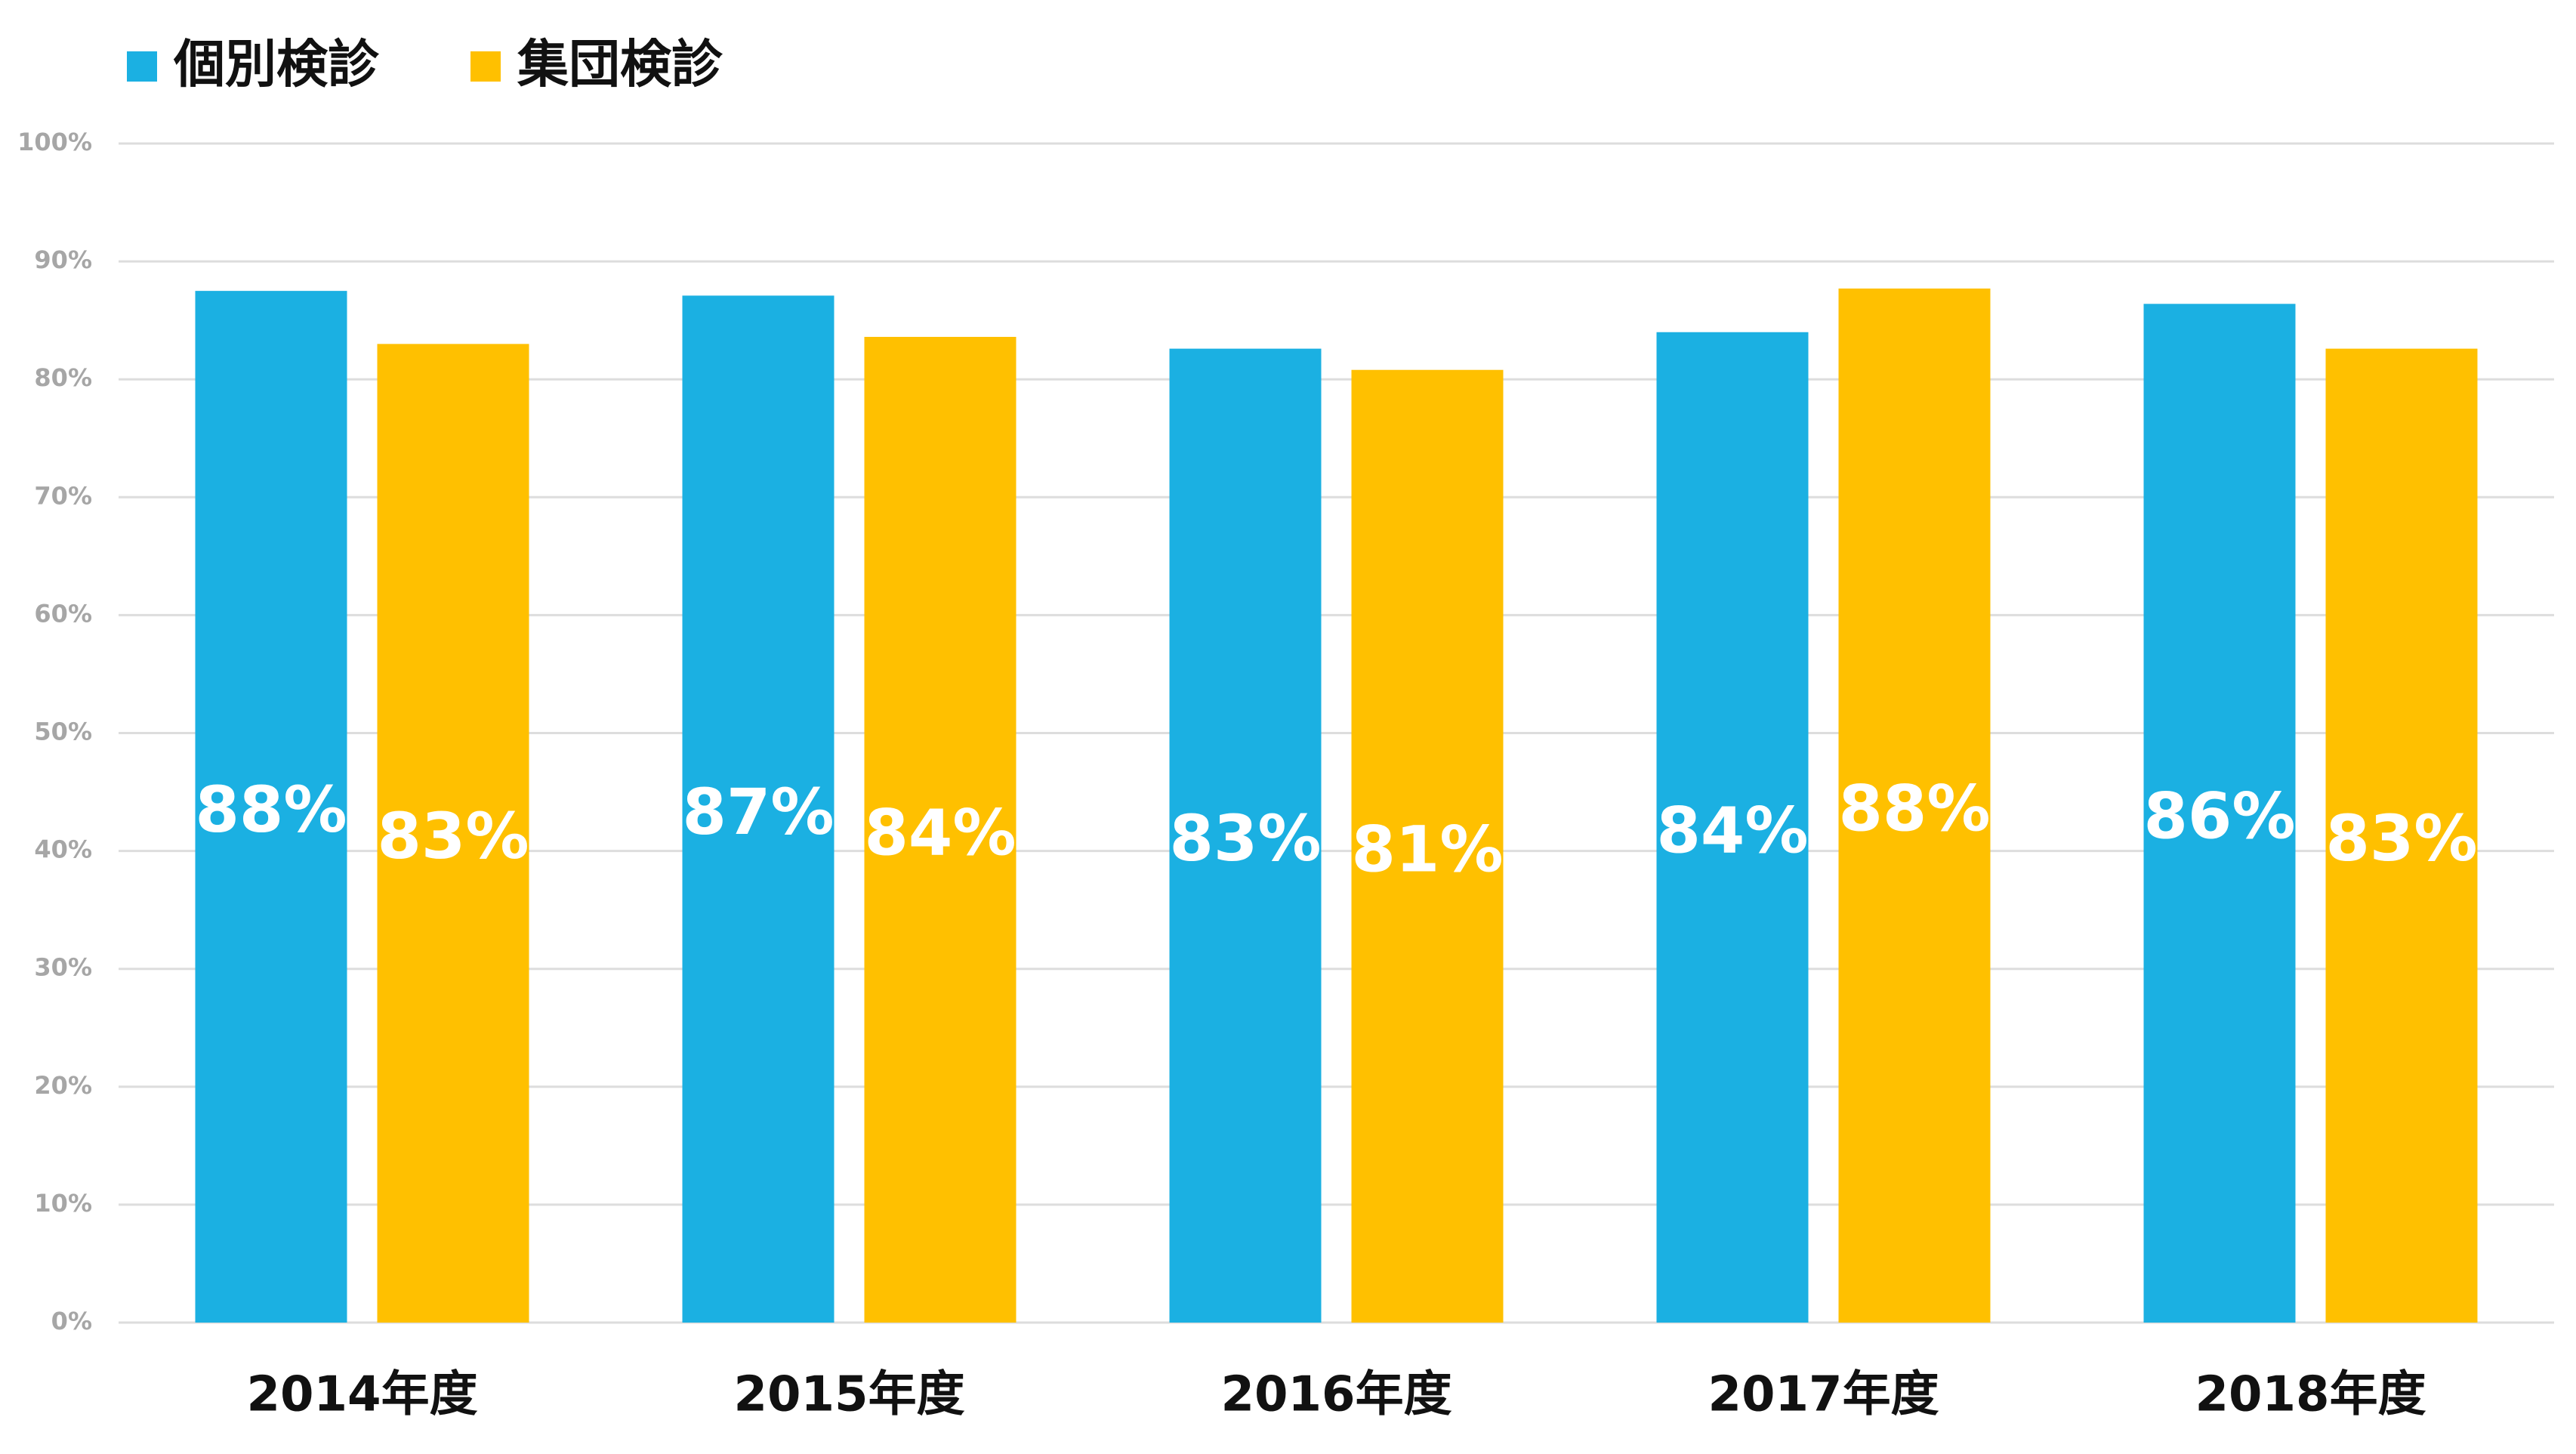 This screenshot has width=2576, height=1454. I want to click on y-tick-label: 20%, so click(63, 1085).